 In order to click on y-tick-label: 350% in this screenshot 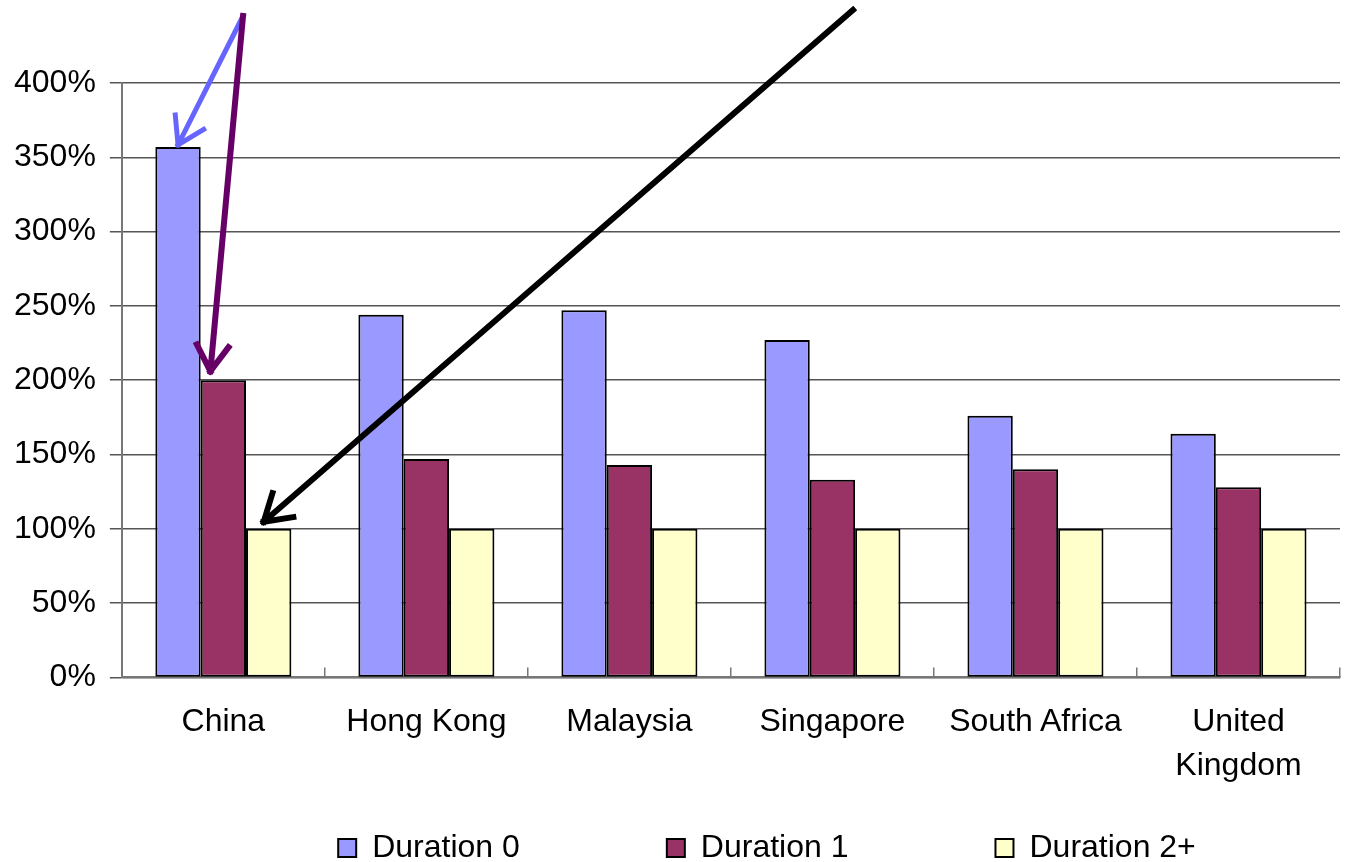, I will do `click(55, 155)`.